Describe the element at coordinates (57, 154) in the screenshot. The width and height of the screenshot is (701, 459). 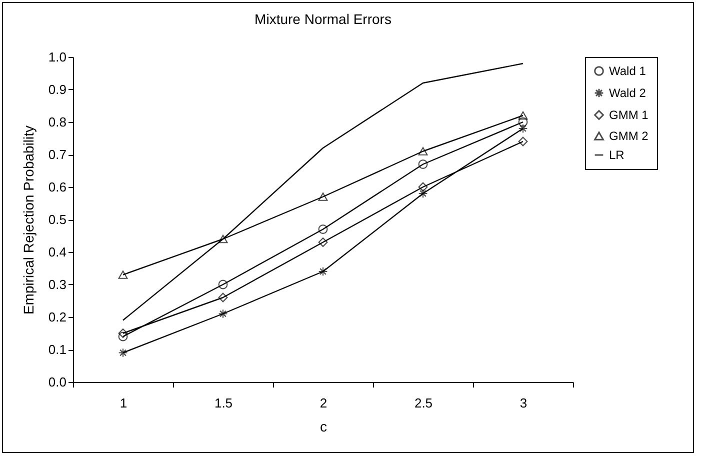
I see `y-tick-label: 0.7` at that location.